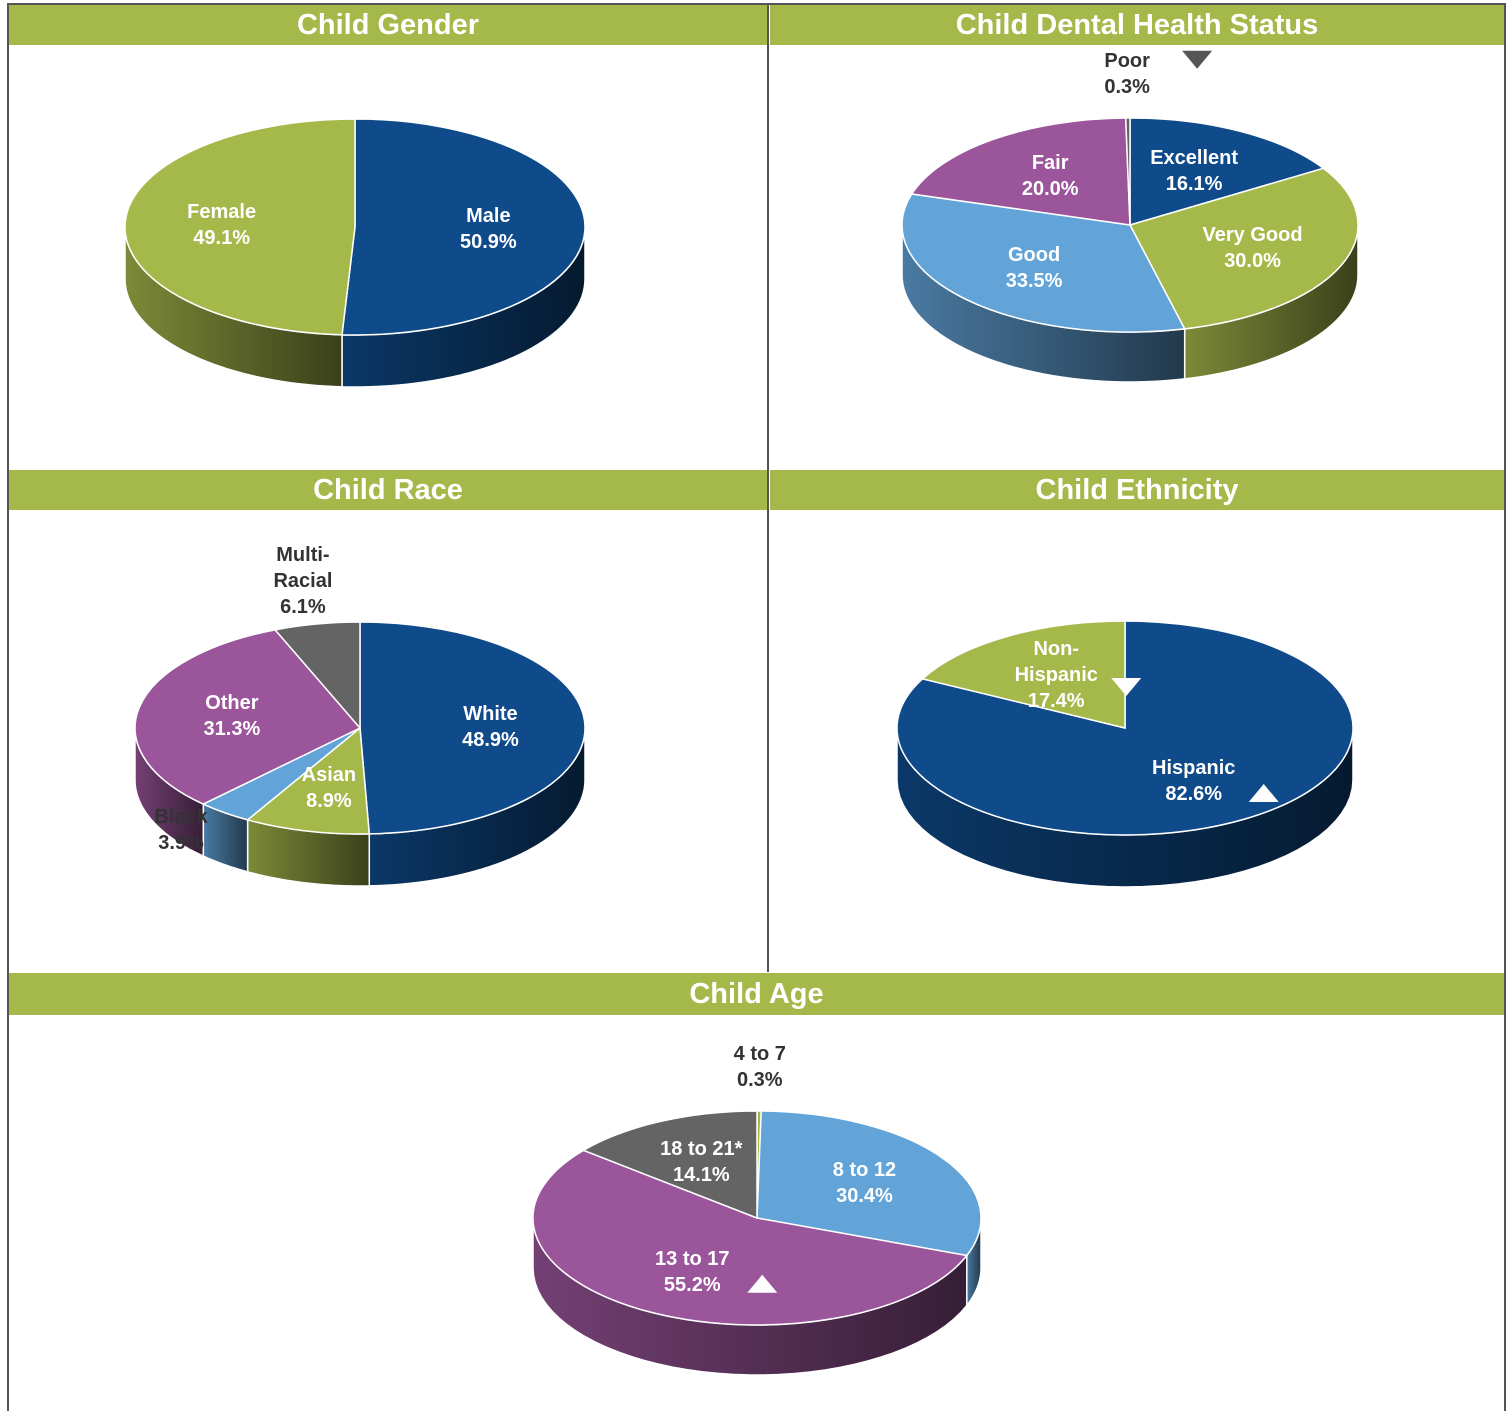 The width and height of the screenshot is (1510, 1411). What do you see at coordinates (232, 703) in the screenshot?
I see `category-label: Other` at bounding box center [232, 703].